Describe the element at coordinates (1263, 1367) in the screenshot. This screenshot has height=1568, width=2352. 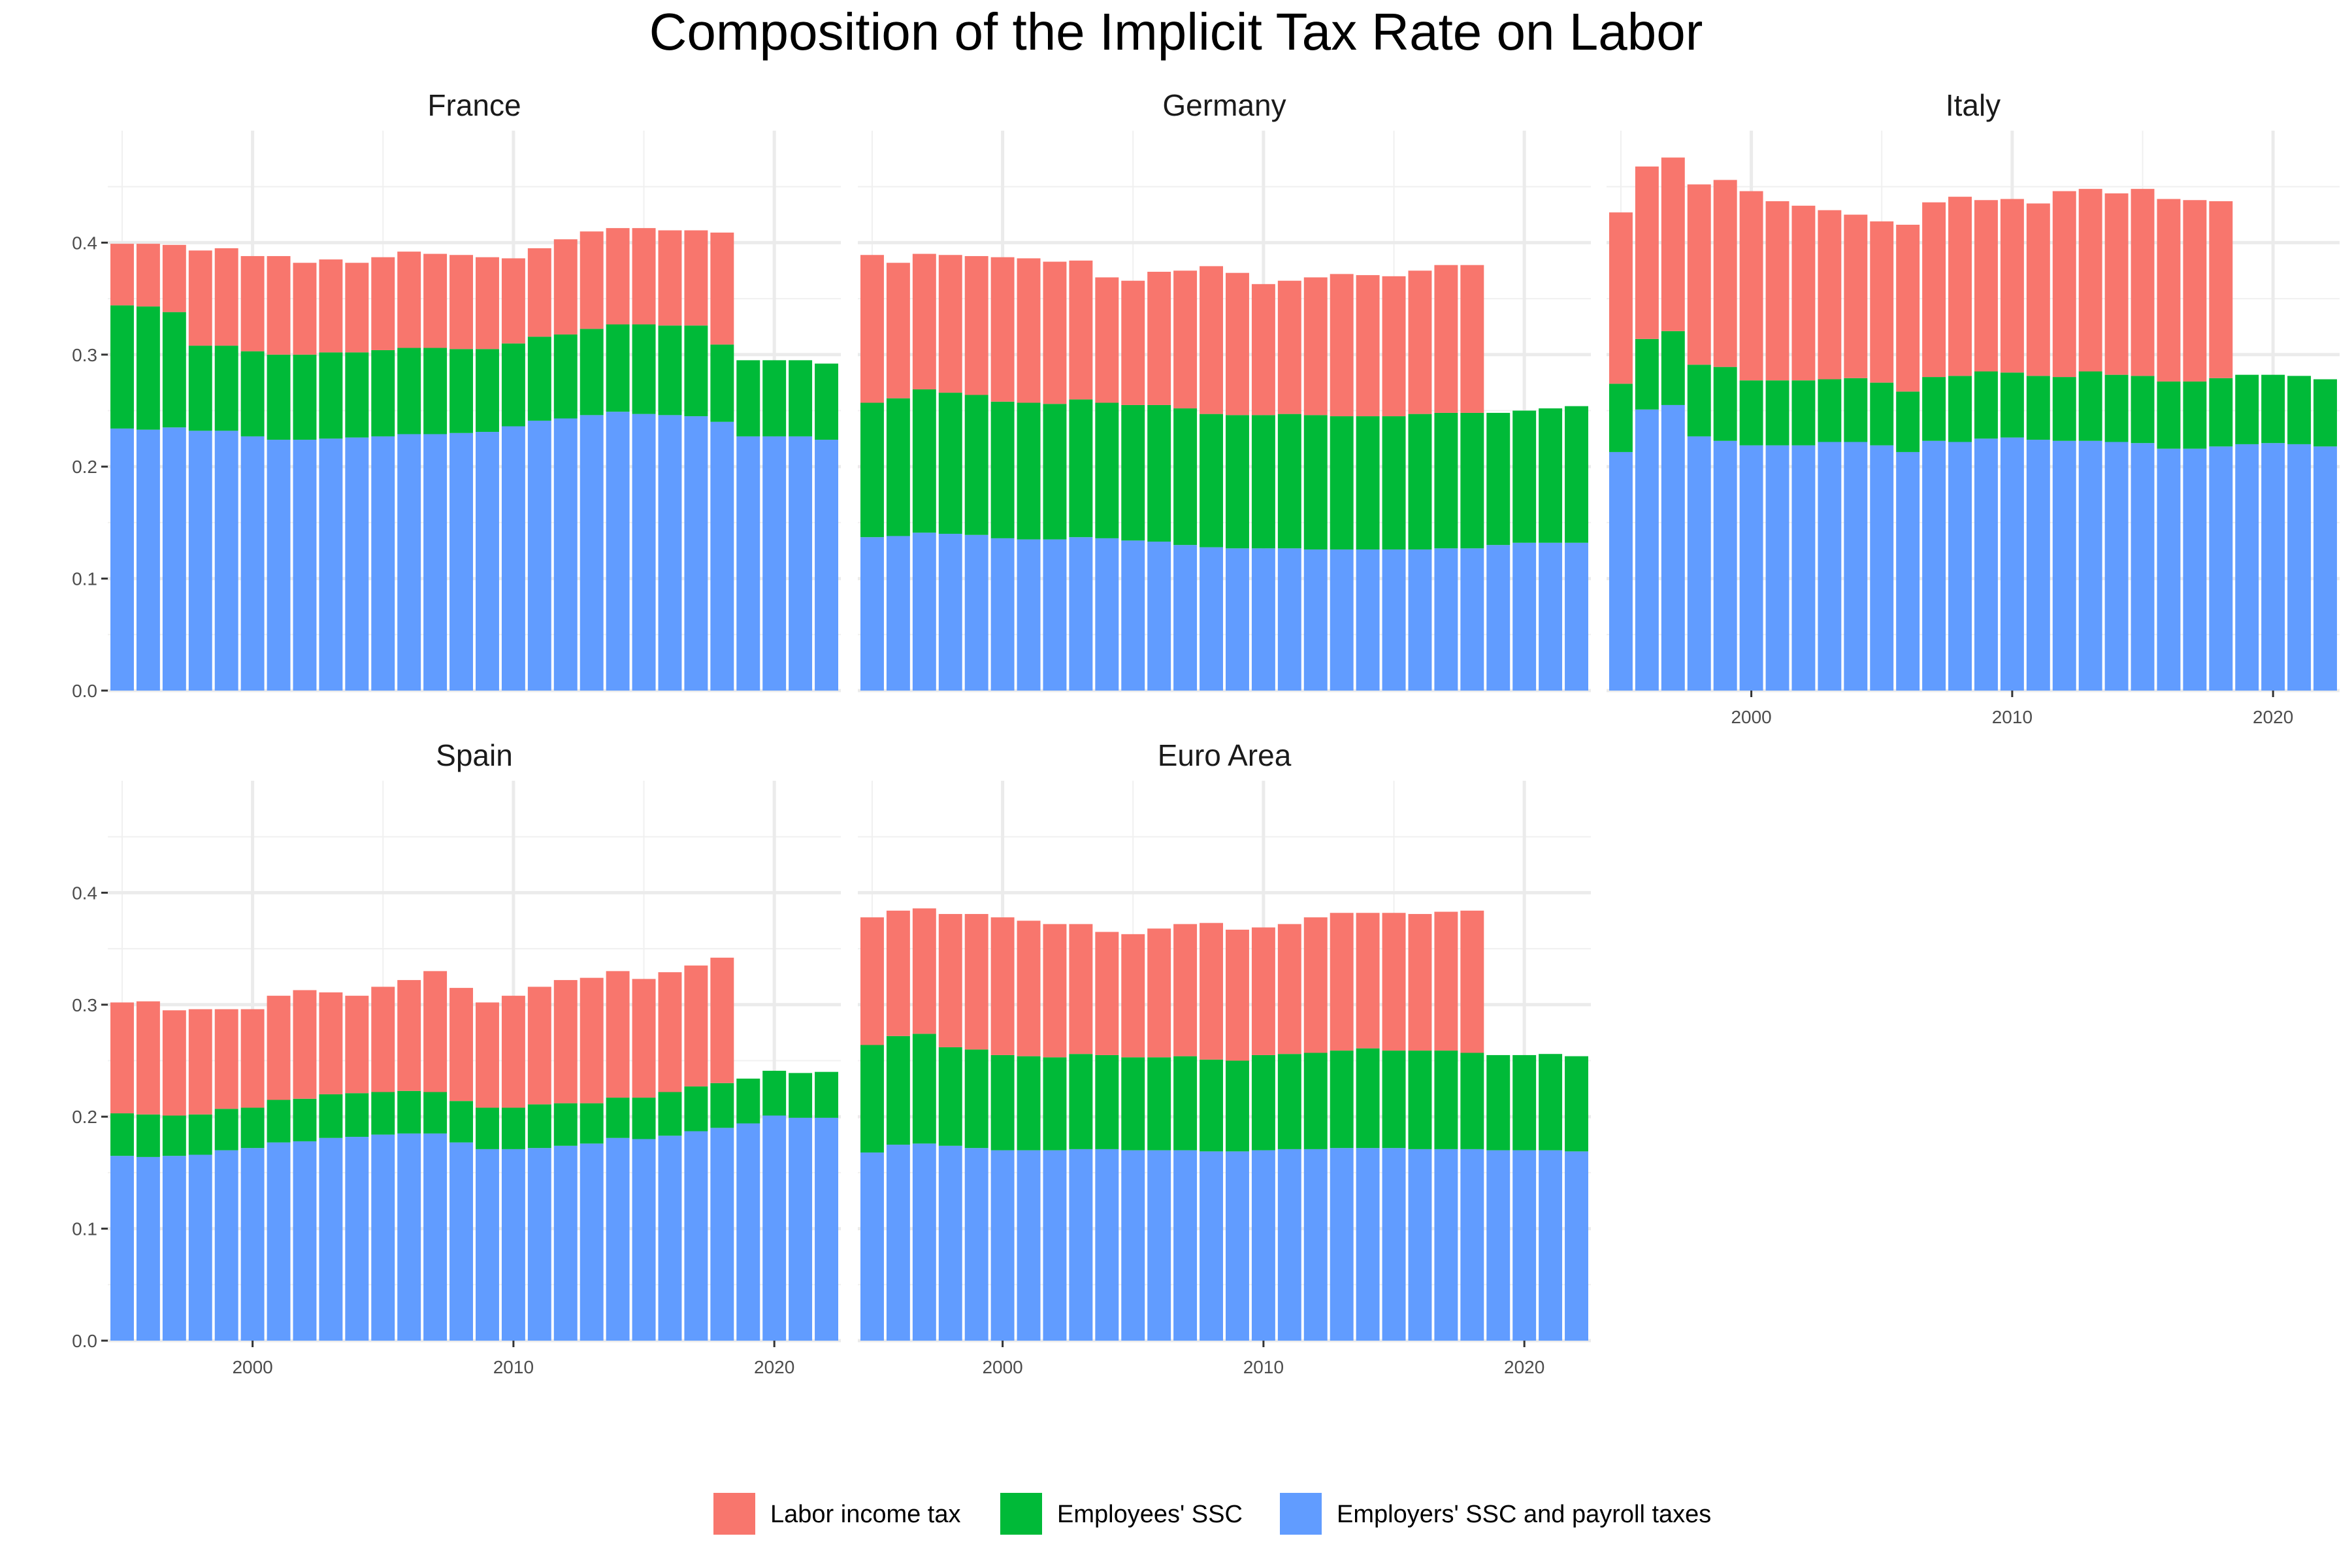
I see `x-tick-label: 2010` at that location.